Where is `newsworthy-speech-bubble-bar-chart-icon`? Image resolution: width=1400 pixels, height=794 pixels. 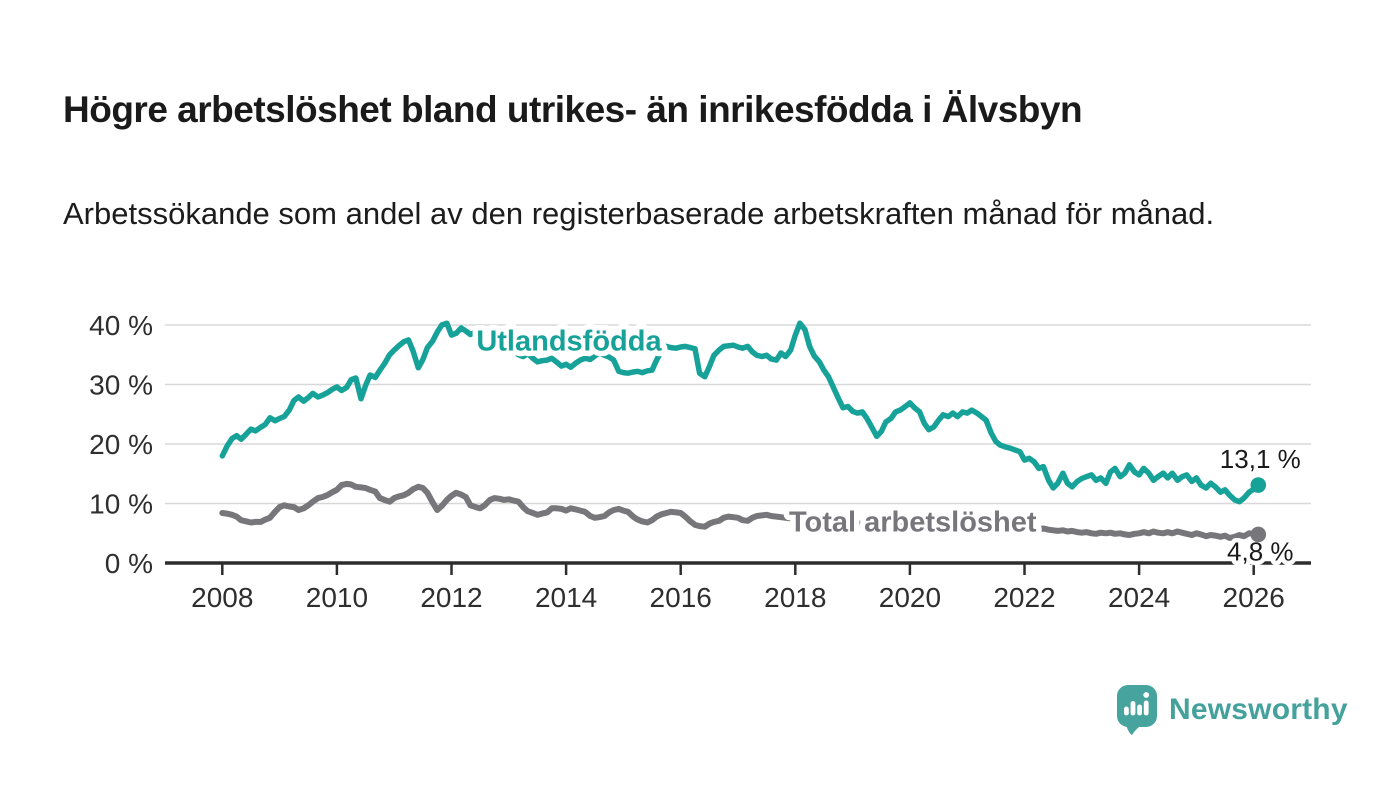 newsworthy-speech-bubble-bar-chart-icon is located at coordinates (1137, 710).